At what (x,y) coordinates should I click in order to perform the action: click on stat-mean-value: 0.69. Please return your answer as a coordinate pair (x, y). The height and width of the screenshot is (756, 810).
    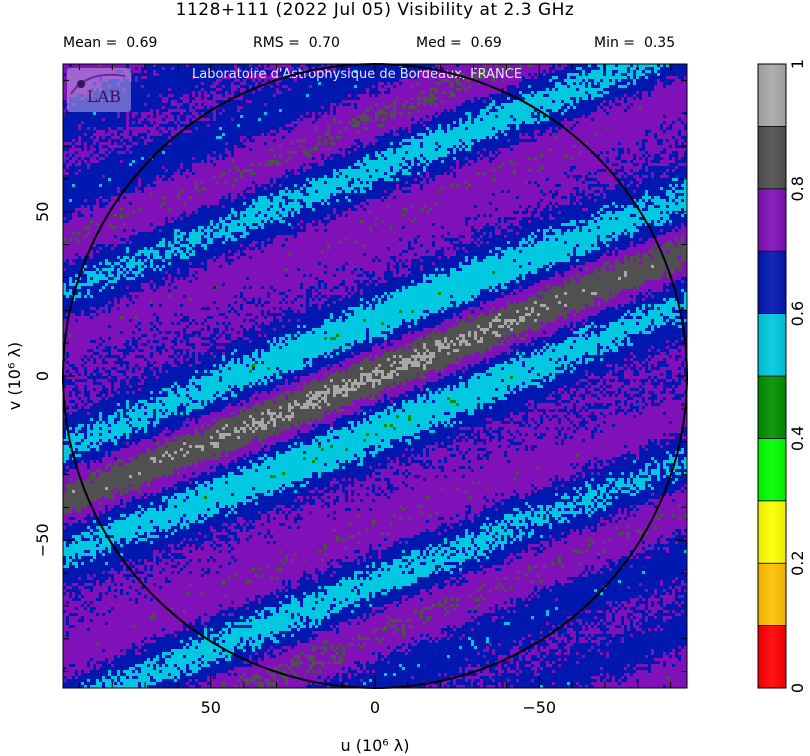
    Looking at the image, I should click on (142, 43).